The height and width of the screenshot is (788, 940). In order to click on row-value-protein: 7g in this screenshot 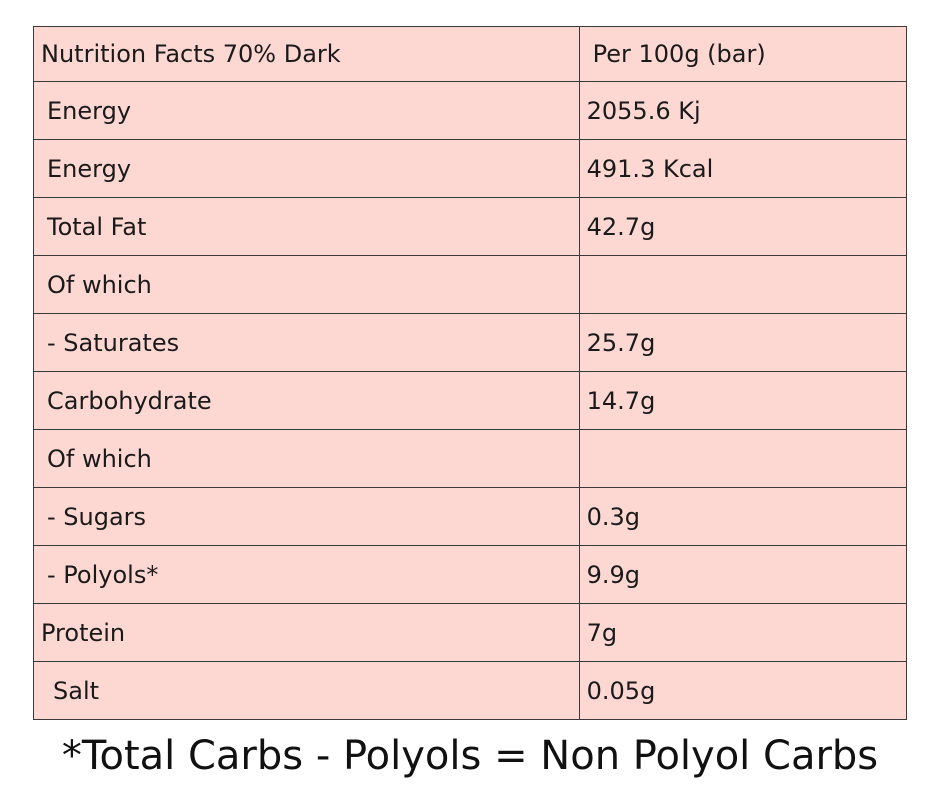, I will do `click(743, 632)`.